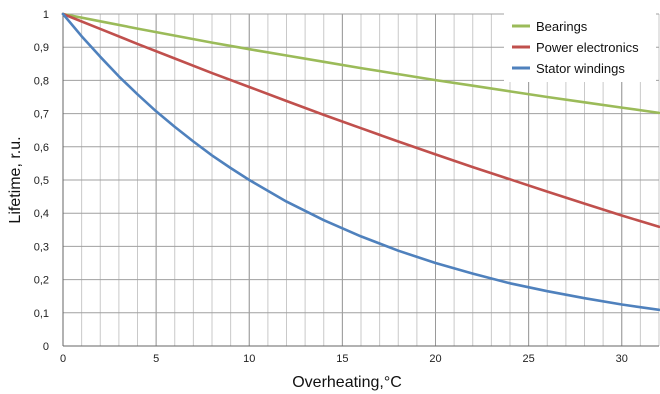  Describe the element at coordinates (41, 314) in the screenshot. I see `y-tick-label: 0,1` at that location.